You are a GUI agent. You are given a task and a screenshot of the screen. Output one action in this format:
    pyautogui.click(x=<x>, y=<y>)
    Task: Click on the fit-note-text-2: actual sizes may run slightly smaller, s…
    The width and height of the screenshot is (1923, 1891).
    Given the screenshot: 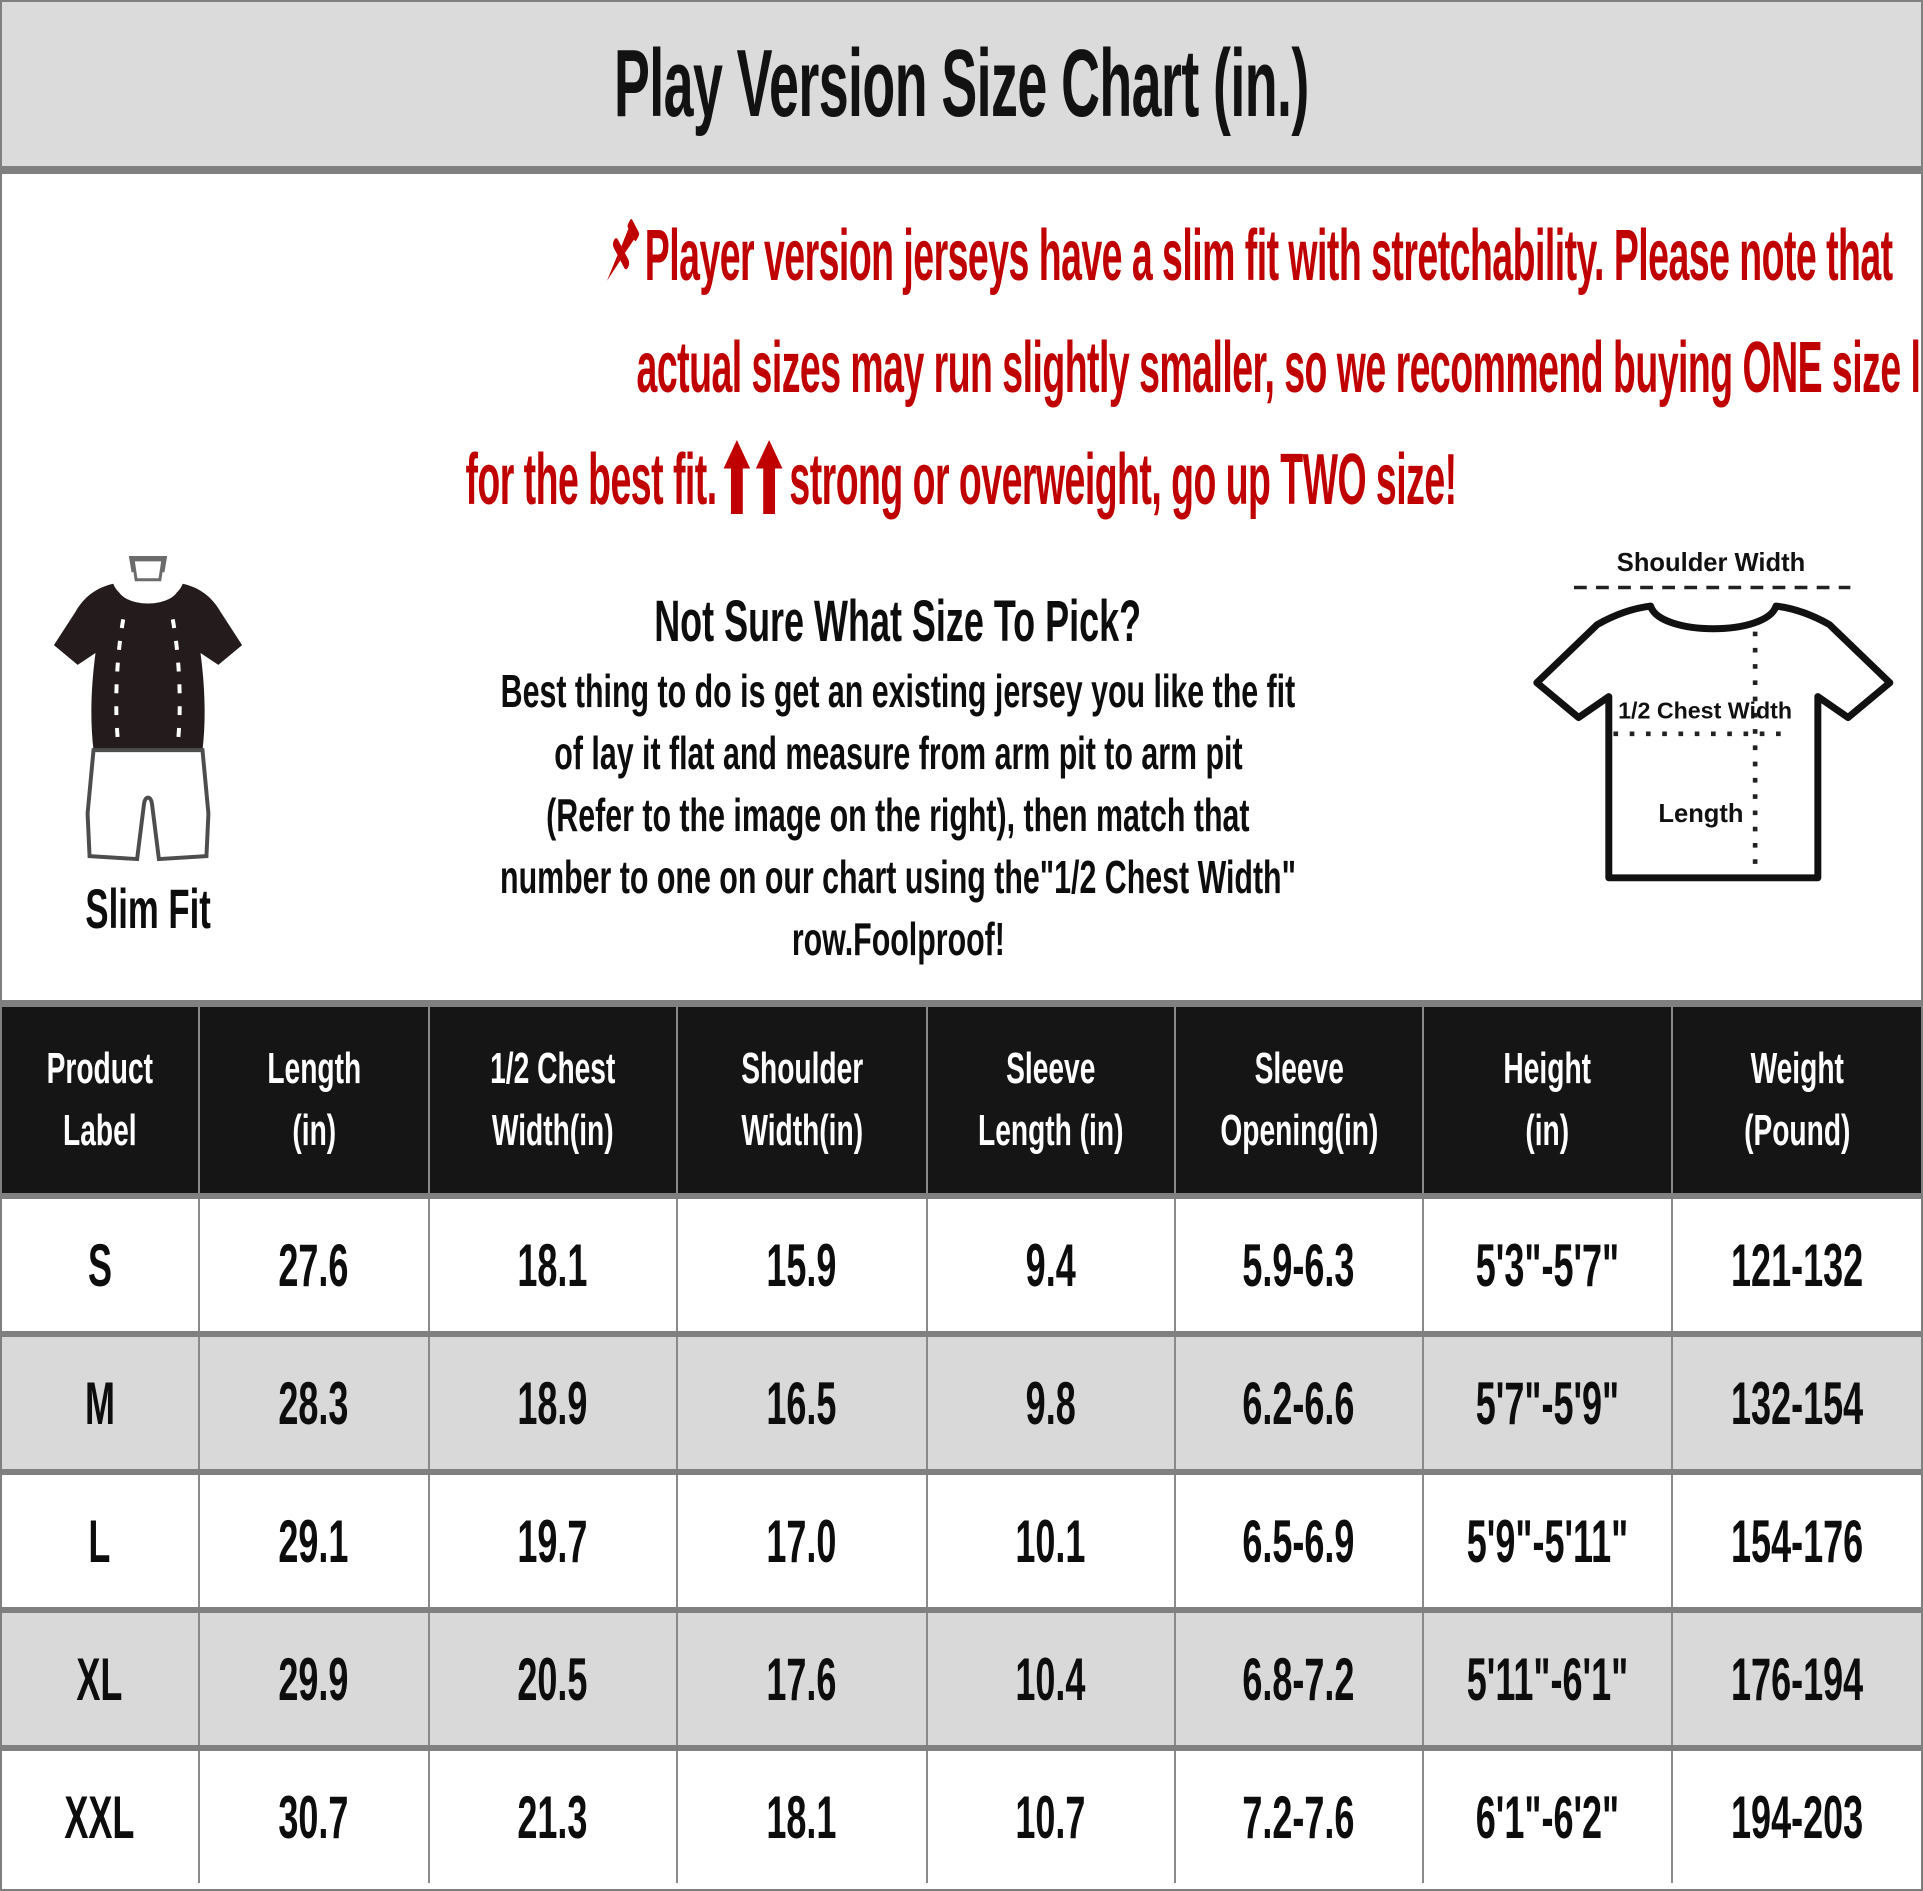 What is the action you would take?
    pyautogui.click(x=1279, y=368)
    